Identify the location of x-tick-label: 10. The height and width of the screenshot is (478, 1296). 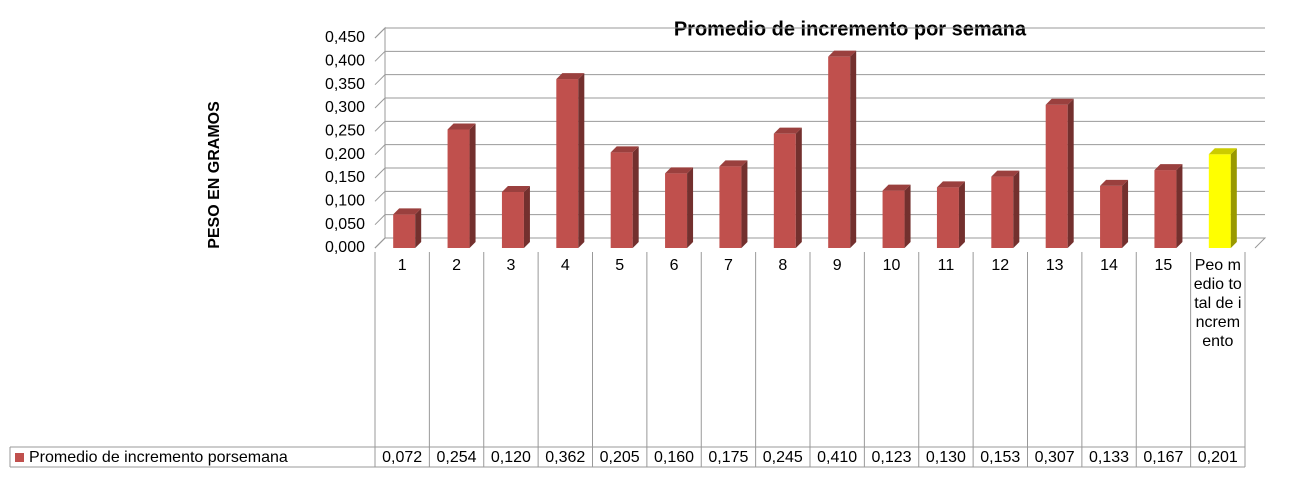
(891, 265).